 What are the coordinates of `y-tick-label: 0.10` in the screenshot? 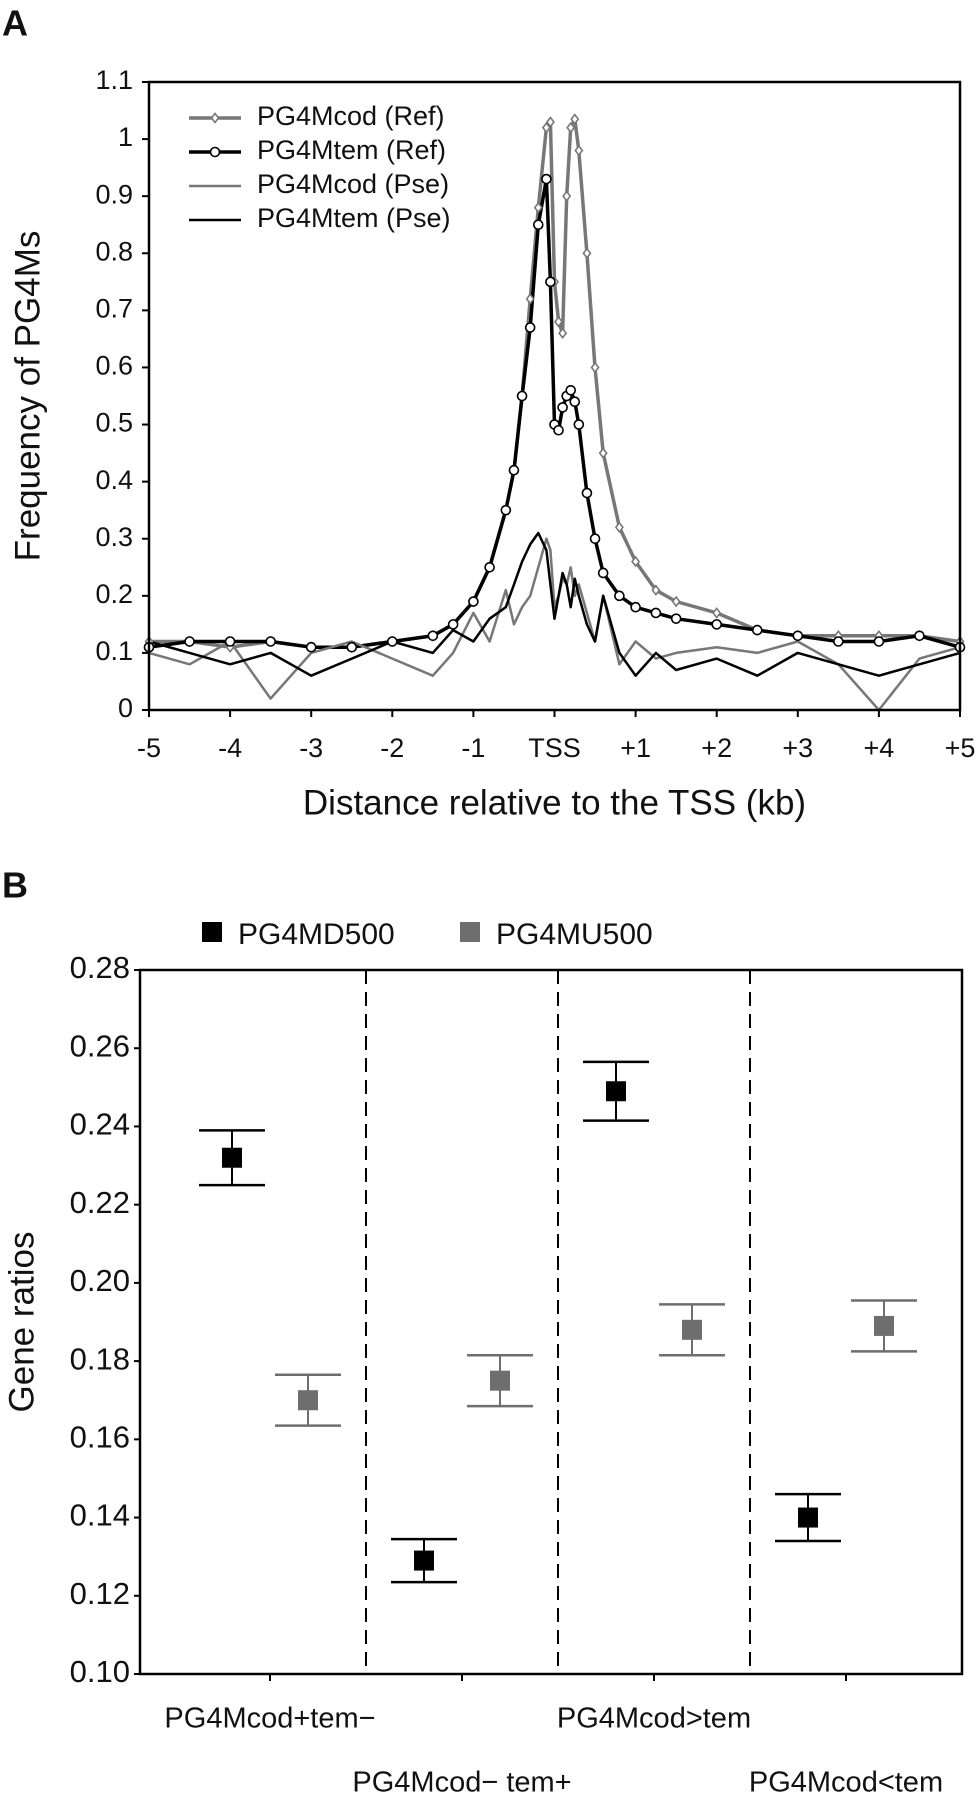 It's located at (100, 1671).